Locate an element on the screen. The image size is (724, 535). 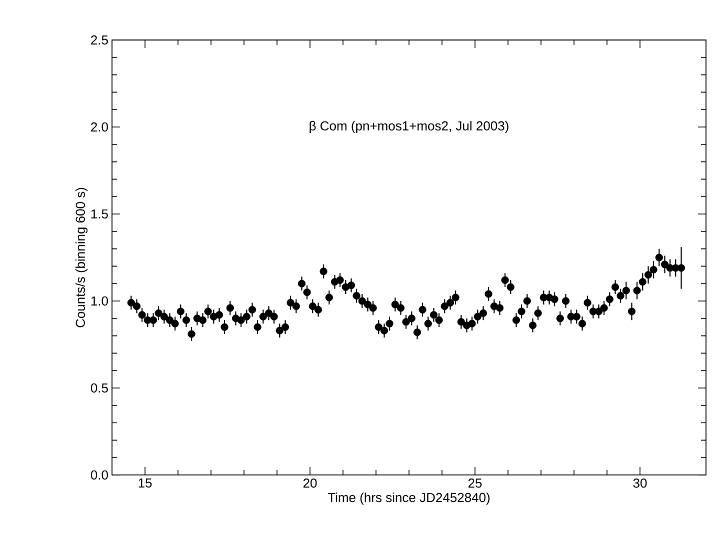
y-tick-label: 2.0 is located at coordinates (99, 127).